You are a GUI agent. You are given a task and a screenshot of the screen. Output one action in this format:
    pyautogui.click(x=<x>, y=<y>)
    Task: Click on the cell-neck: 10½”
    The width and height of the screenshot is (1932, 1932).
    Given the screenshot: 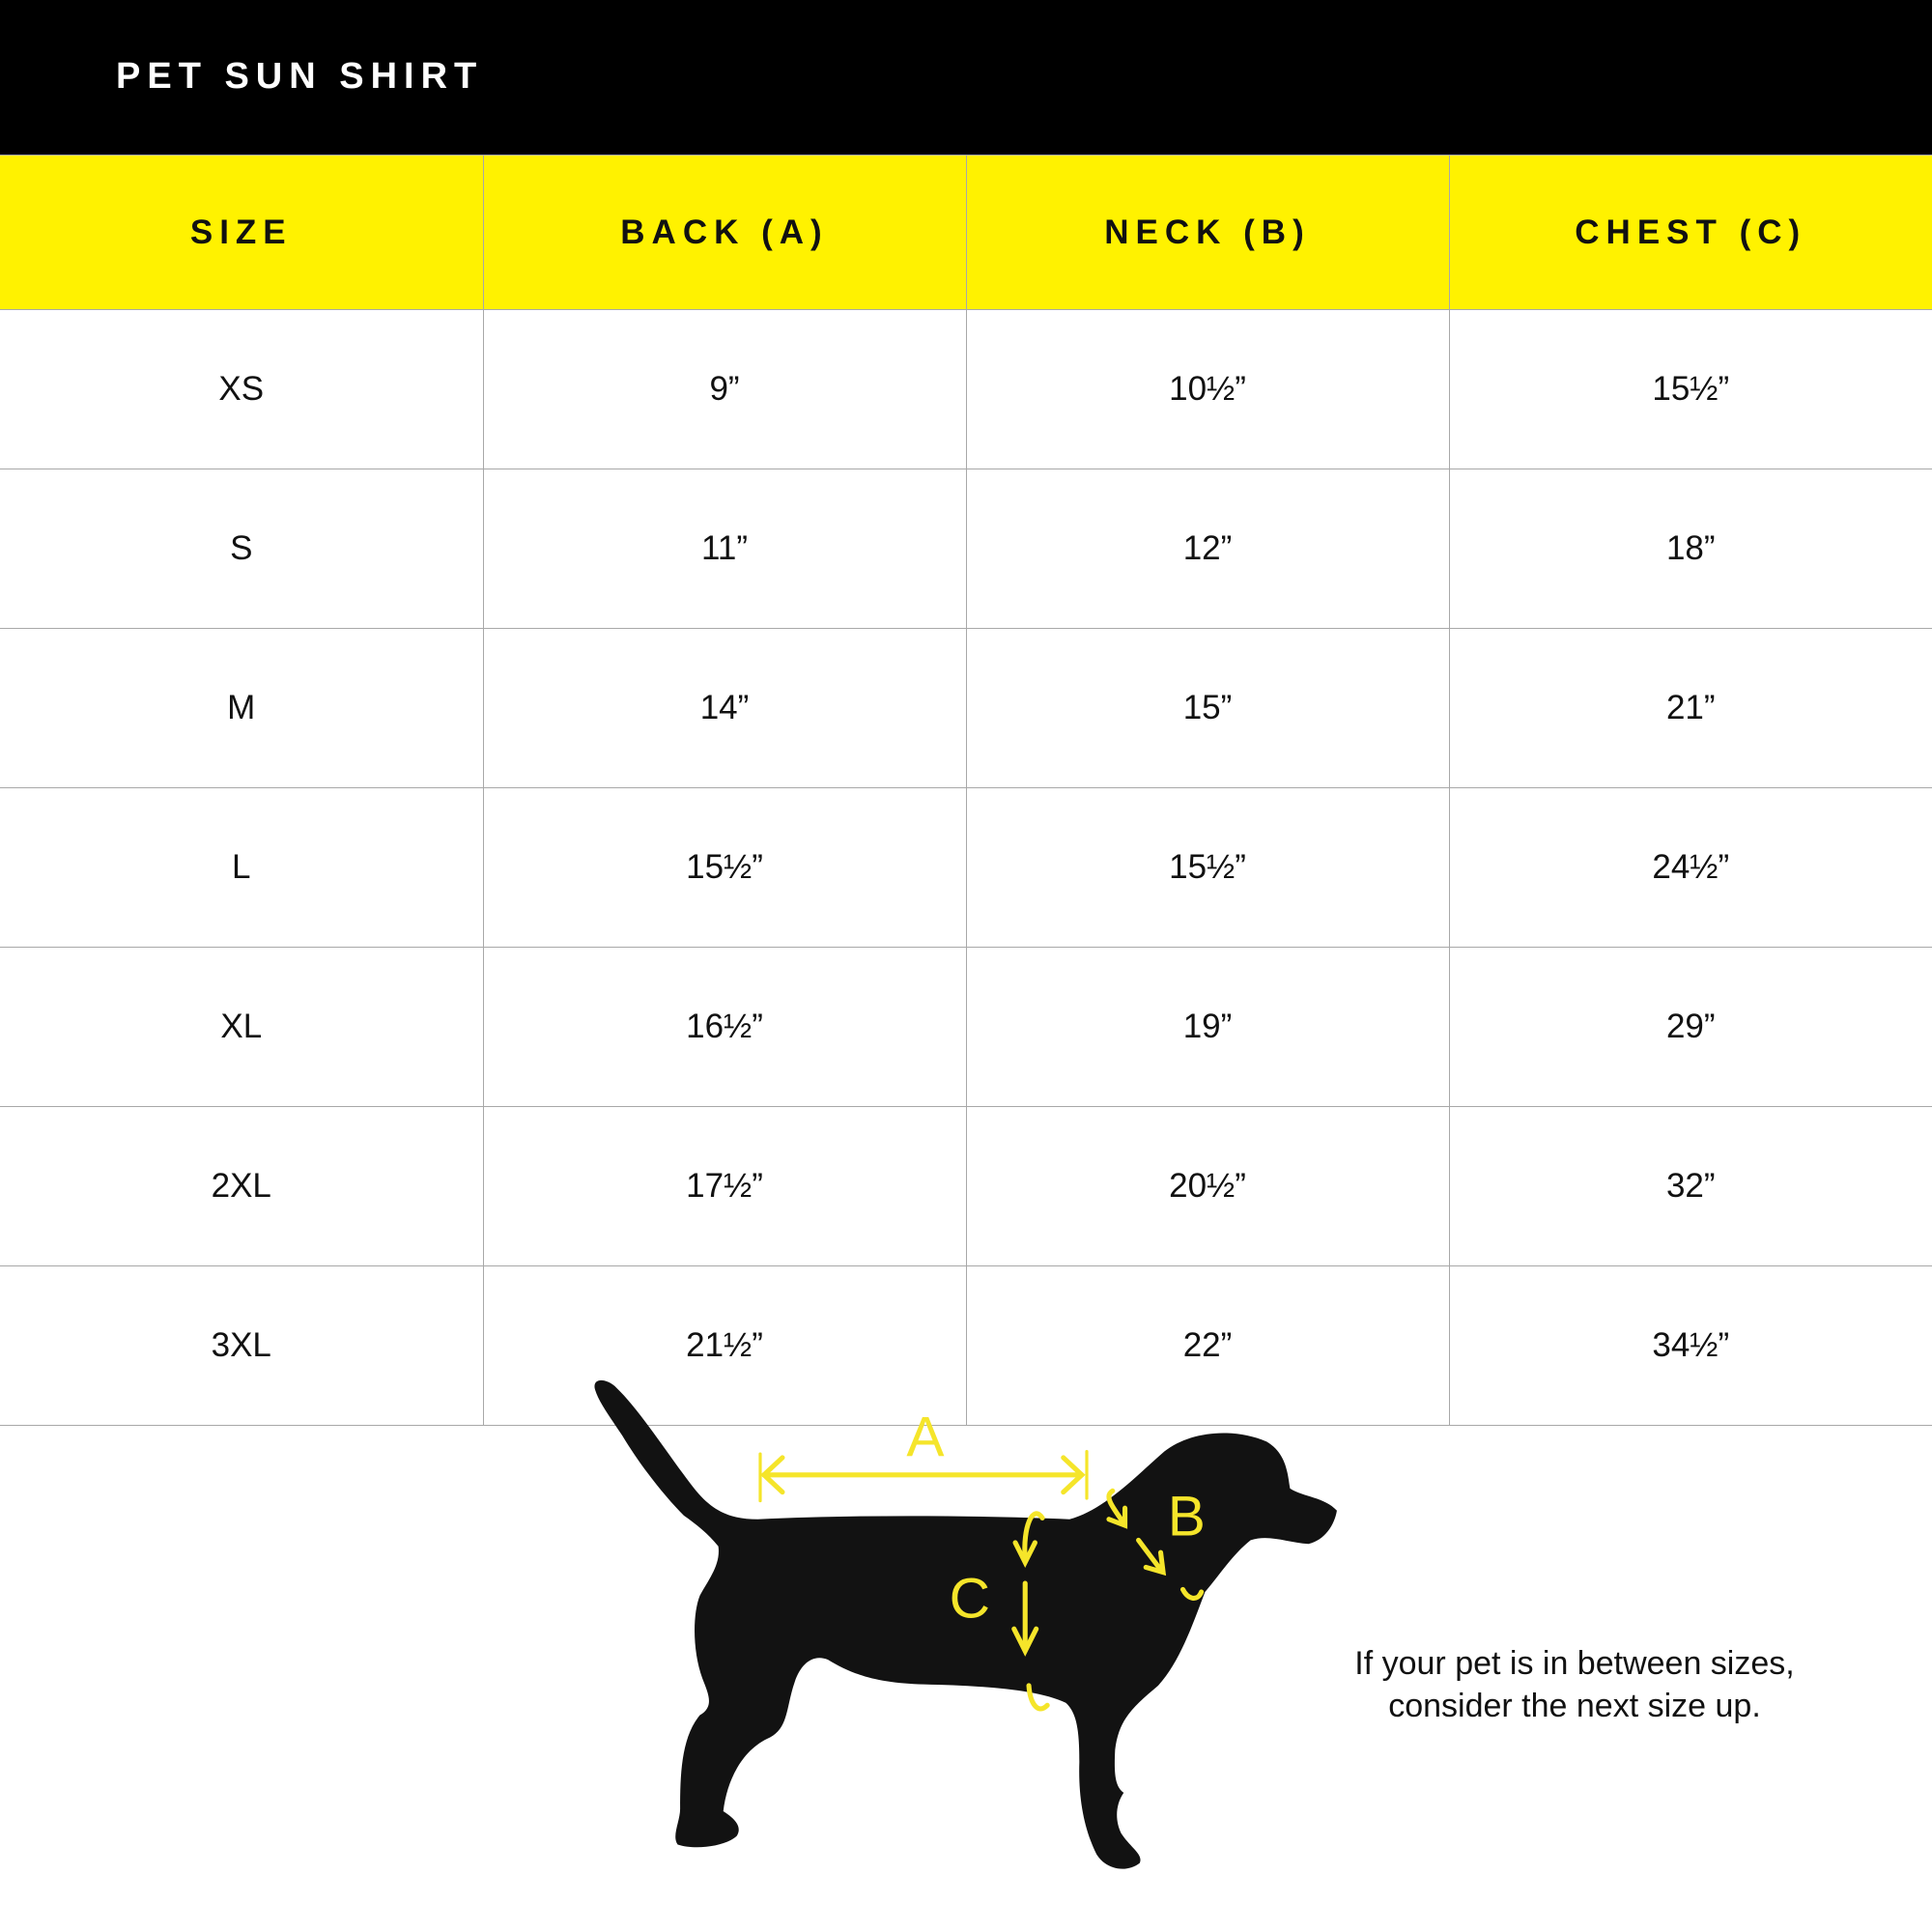 What is the action you would take?
    pyautogui.click(x=1207, y=389)
    